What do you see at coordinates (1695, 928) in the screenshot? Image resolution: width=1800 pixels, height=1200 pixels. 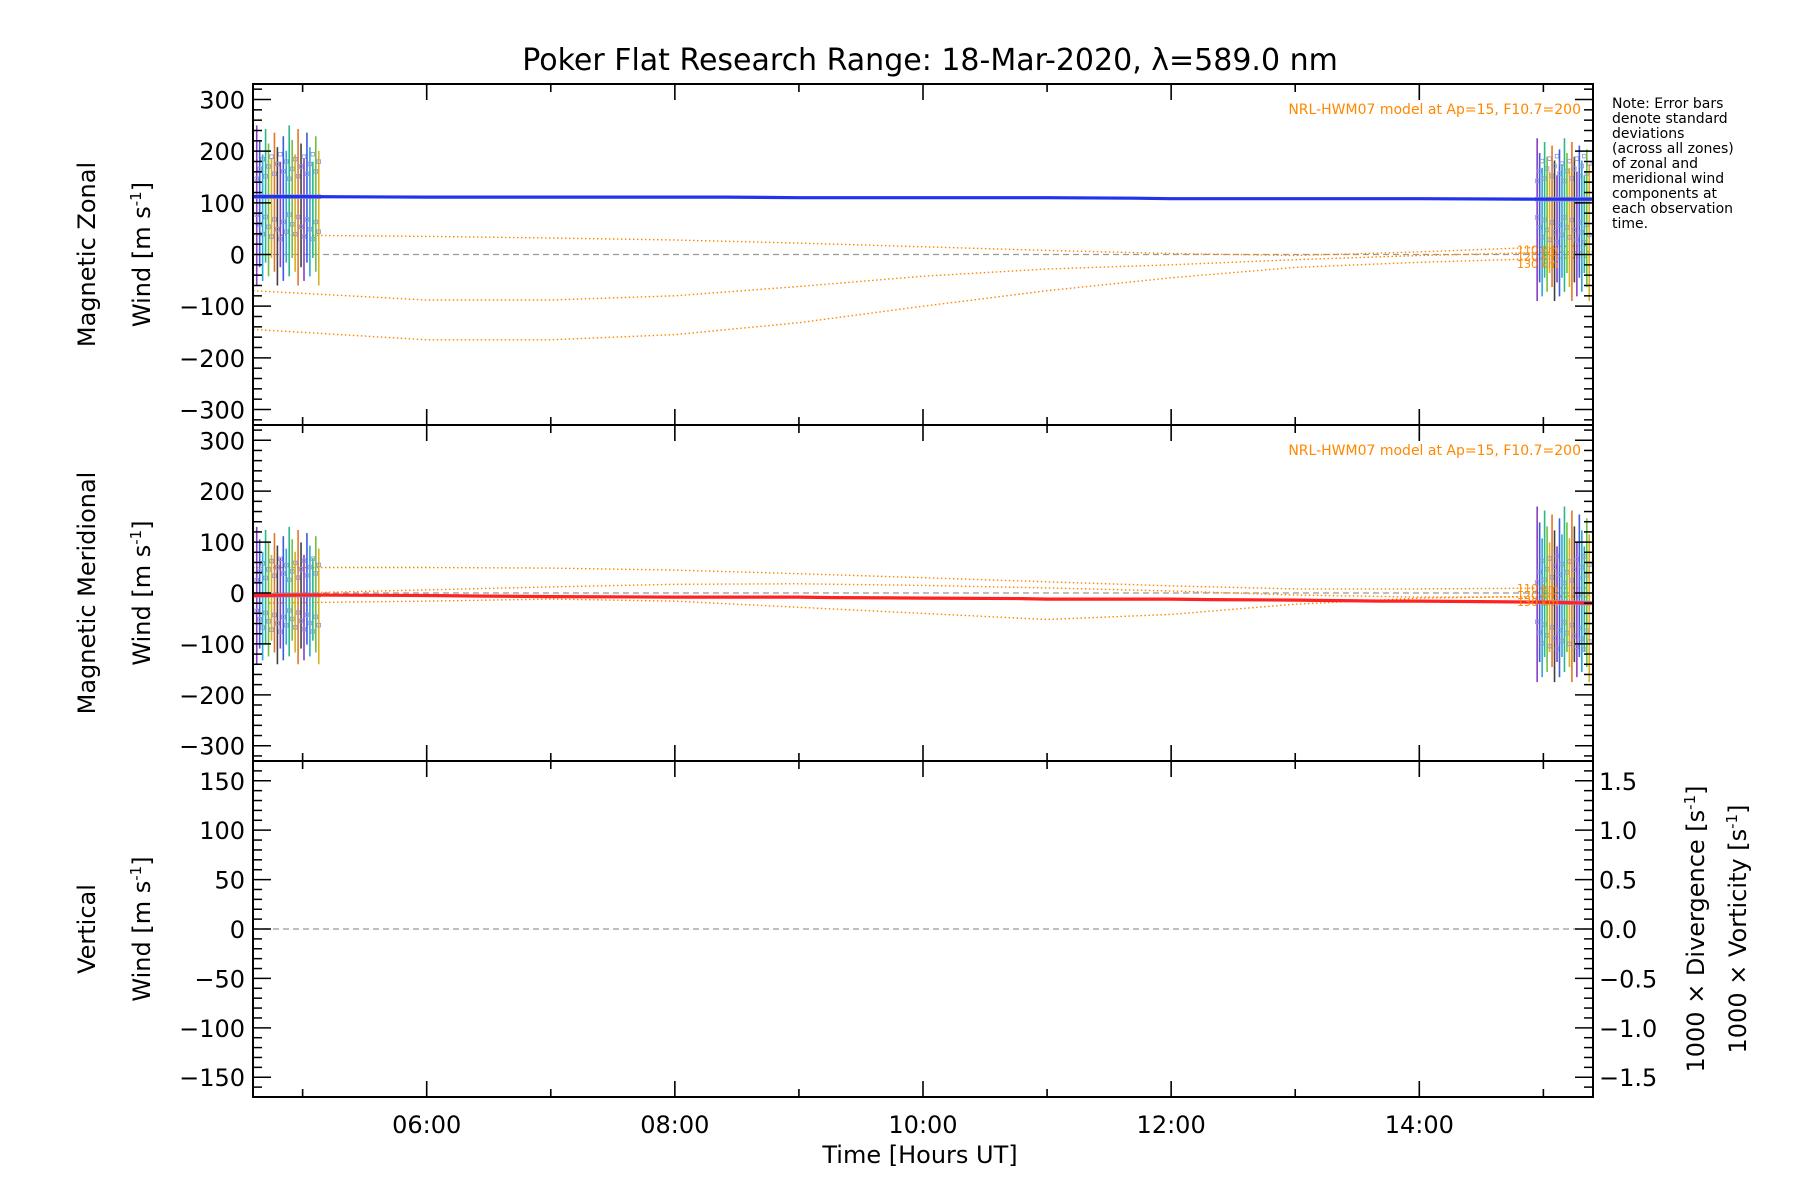 I see `y2-axis-label: 1000 × Divergence [s-1]` at bounding box center [1695, 928].